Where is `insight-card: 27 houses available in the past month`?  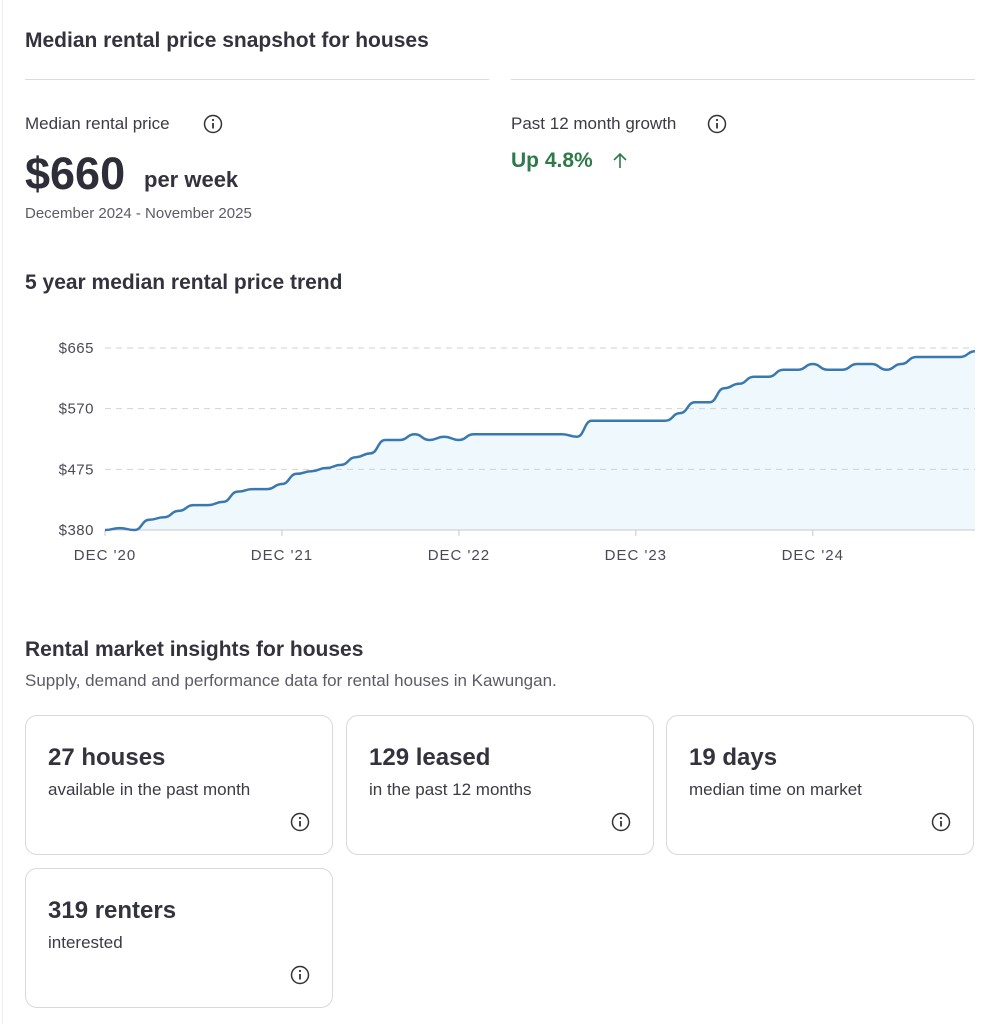 insight-card: 27 houses available in the past month is located at coordinates (179, 785).